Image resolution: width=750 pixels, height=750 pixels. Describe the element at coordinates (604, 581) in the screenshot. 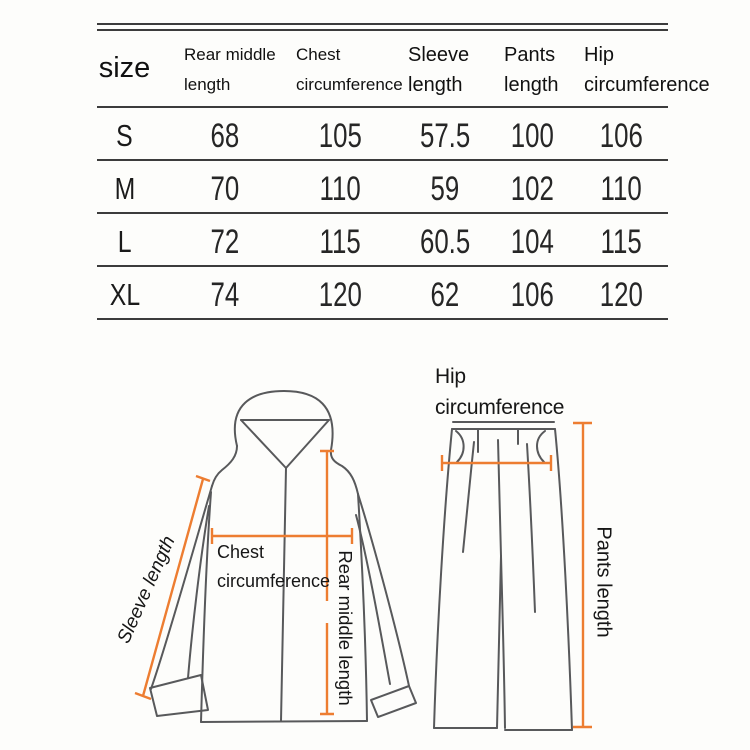

I see `pants-length-label: Pants length` at that location.